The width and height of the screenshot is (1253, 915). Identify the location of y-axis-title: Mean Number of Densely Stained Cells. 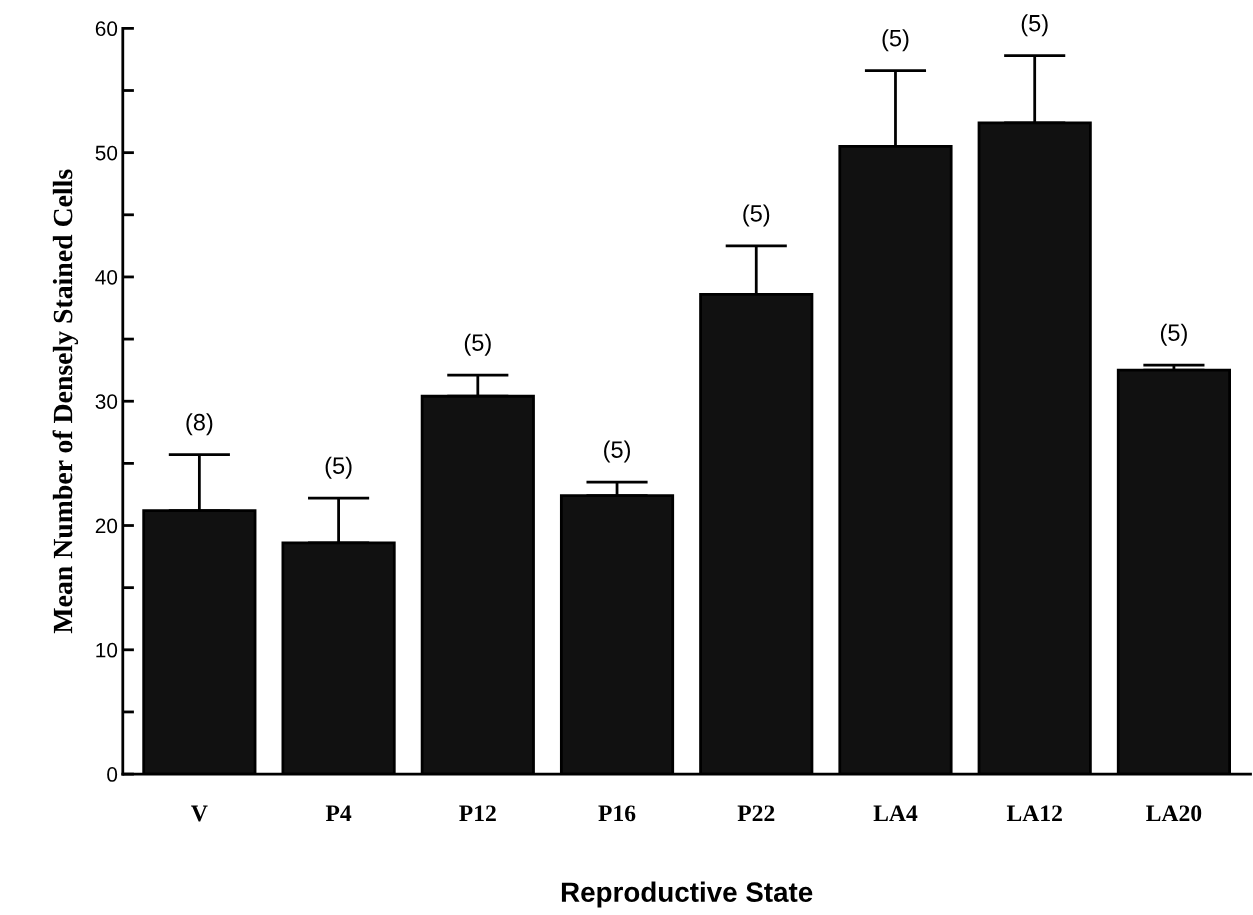
(65, 401).